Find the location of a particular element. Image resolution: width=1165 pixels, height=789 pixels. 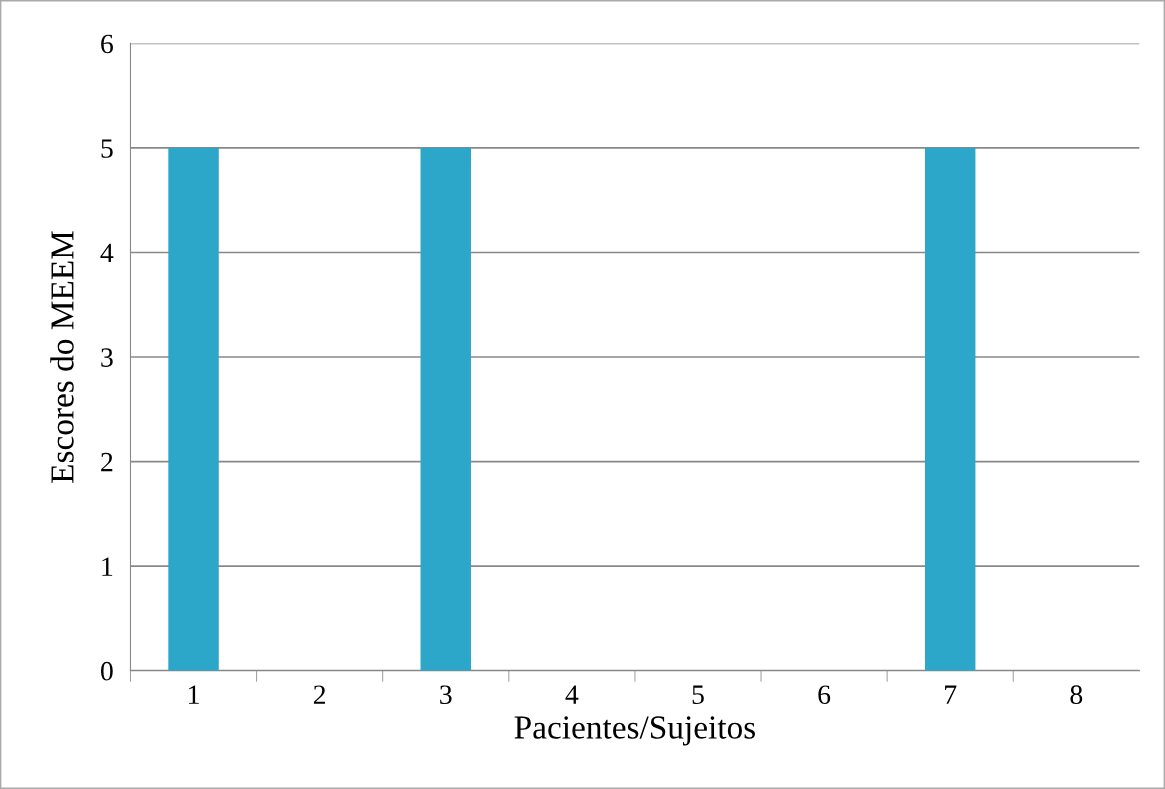

x-axis-title: Pacientes/Sujeitos is located at coordinates (634, 731).